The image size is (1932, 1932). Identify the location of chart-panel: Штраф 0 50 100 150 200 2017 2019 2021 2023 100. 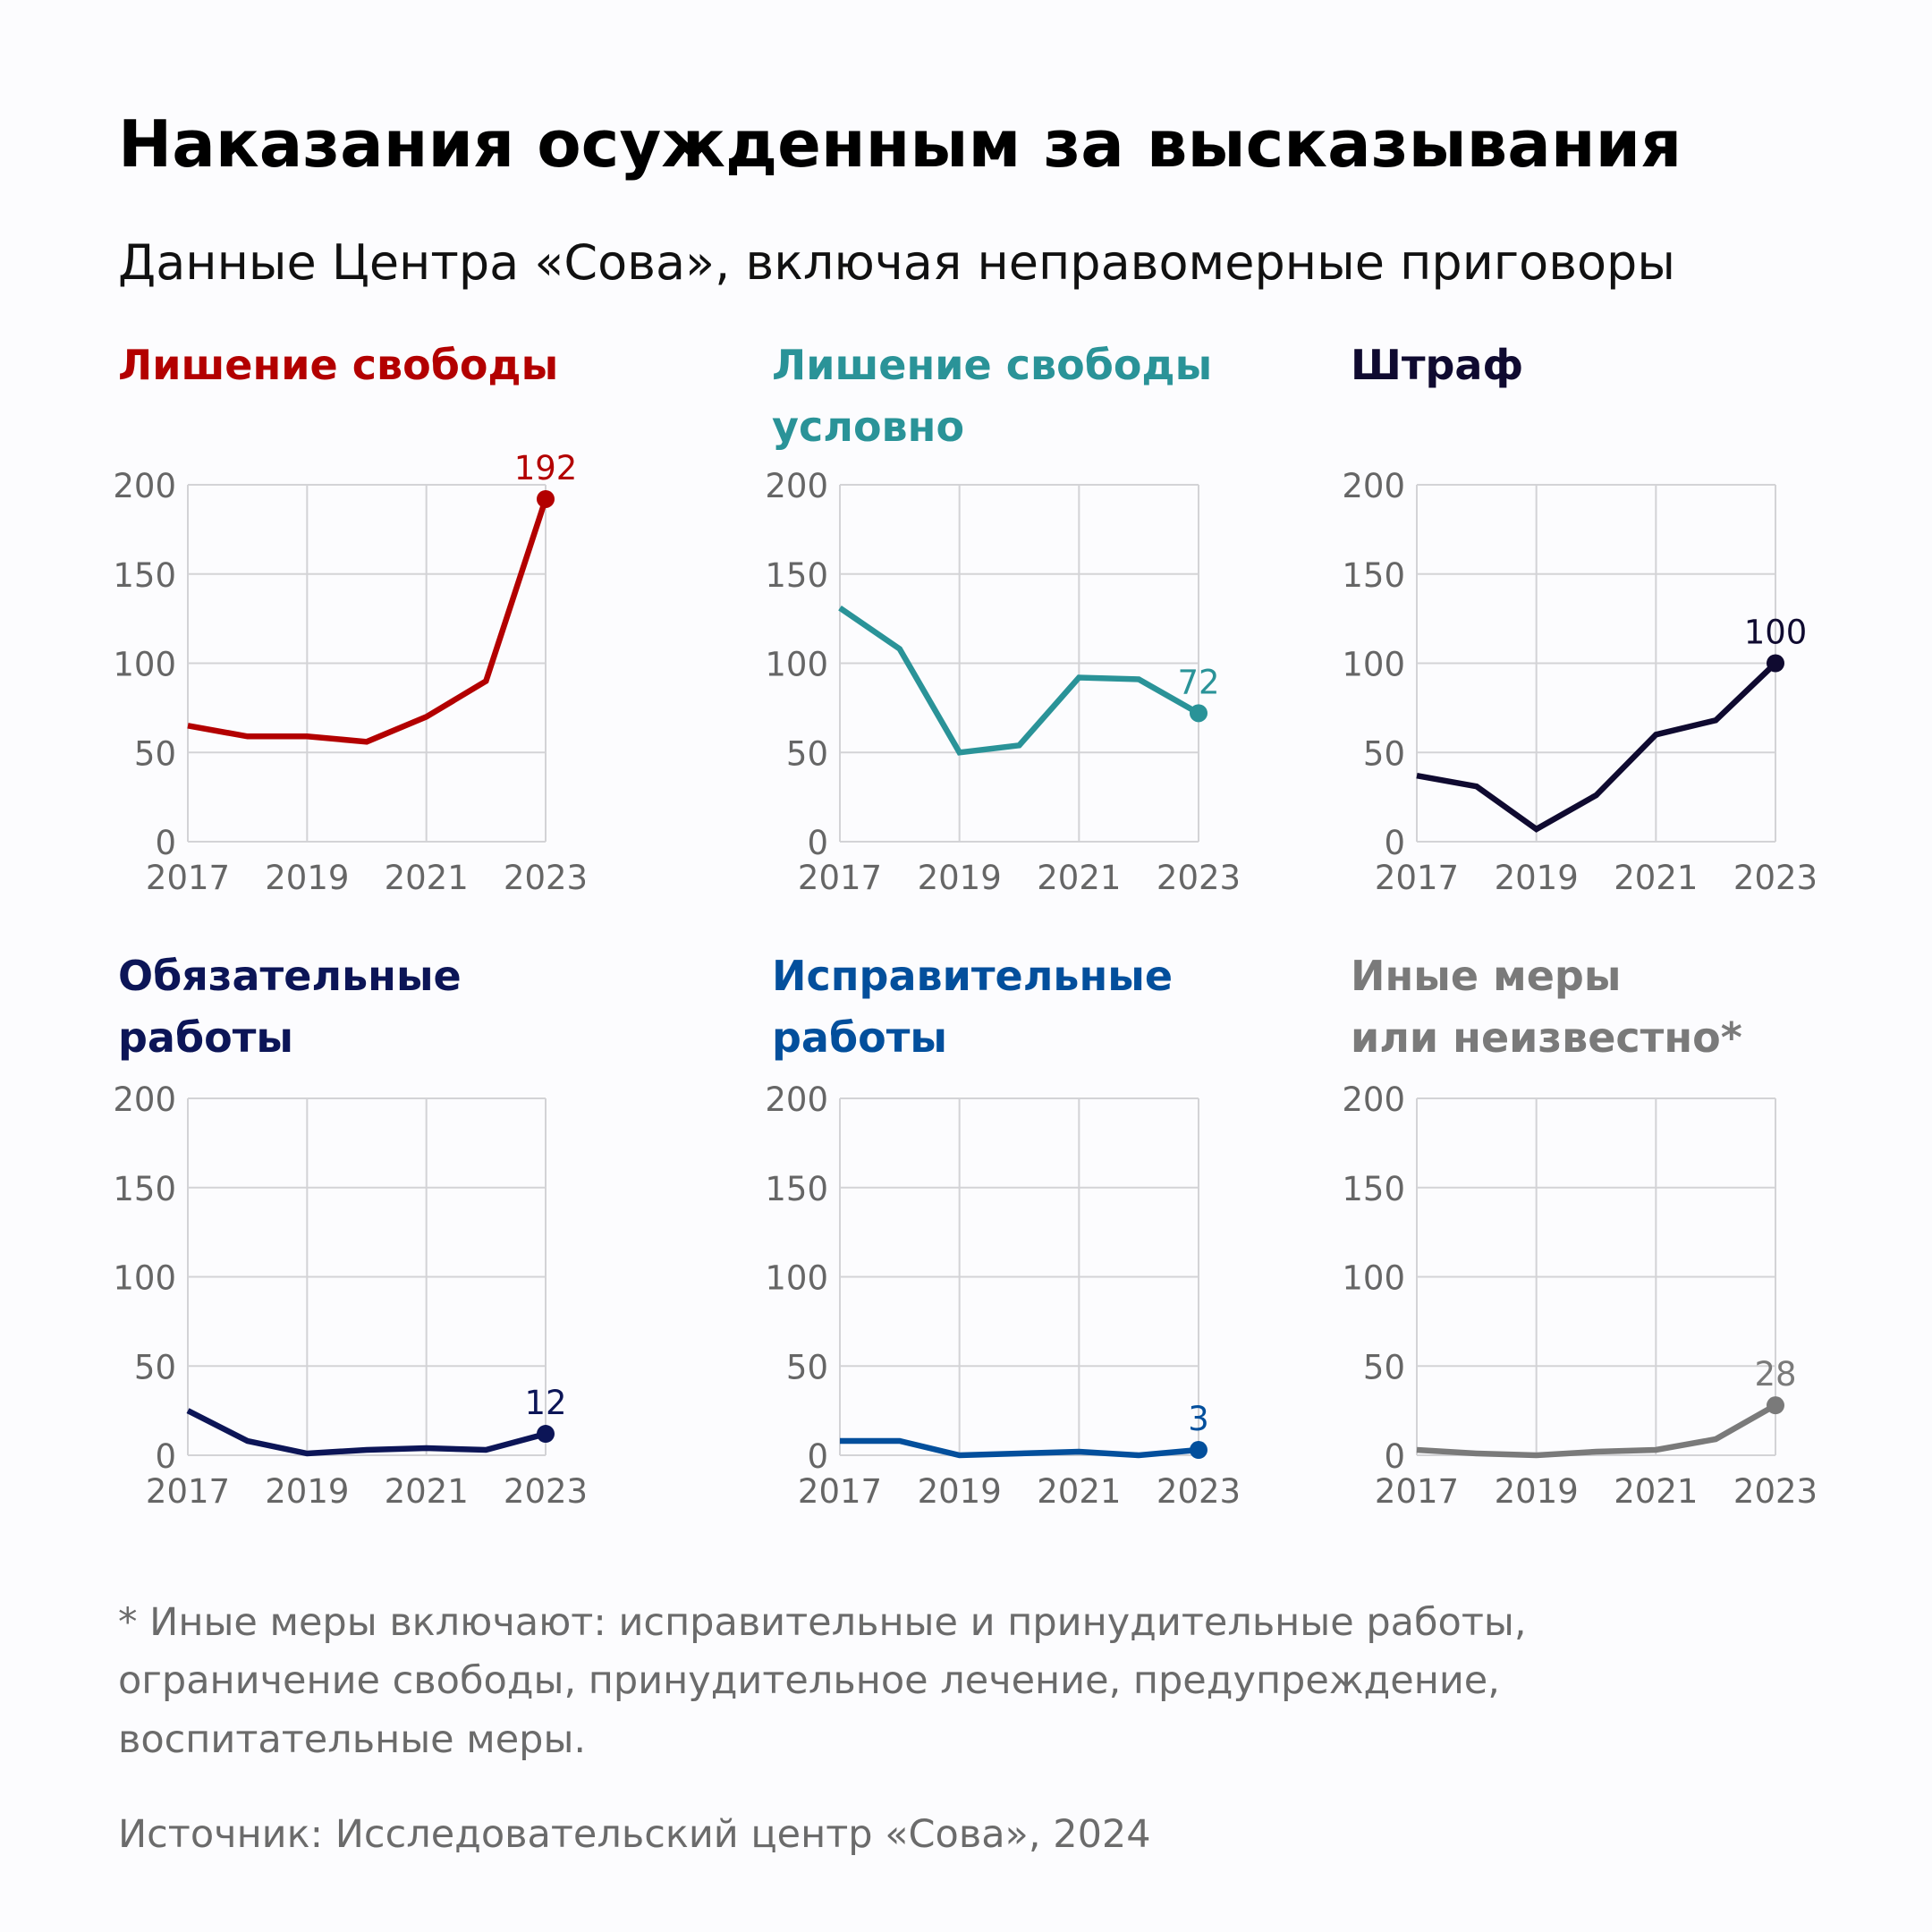
(1580, 619).